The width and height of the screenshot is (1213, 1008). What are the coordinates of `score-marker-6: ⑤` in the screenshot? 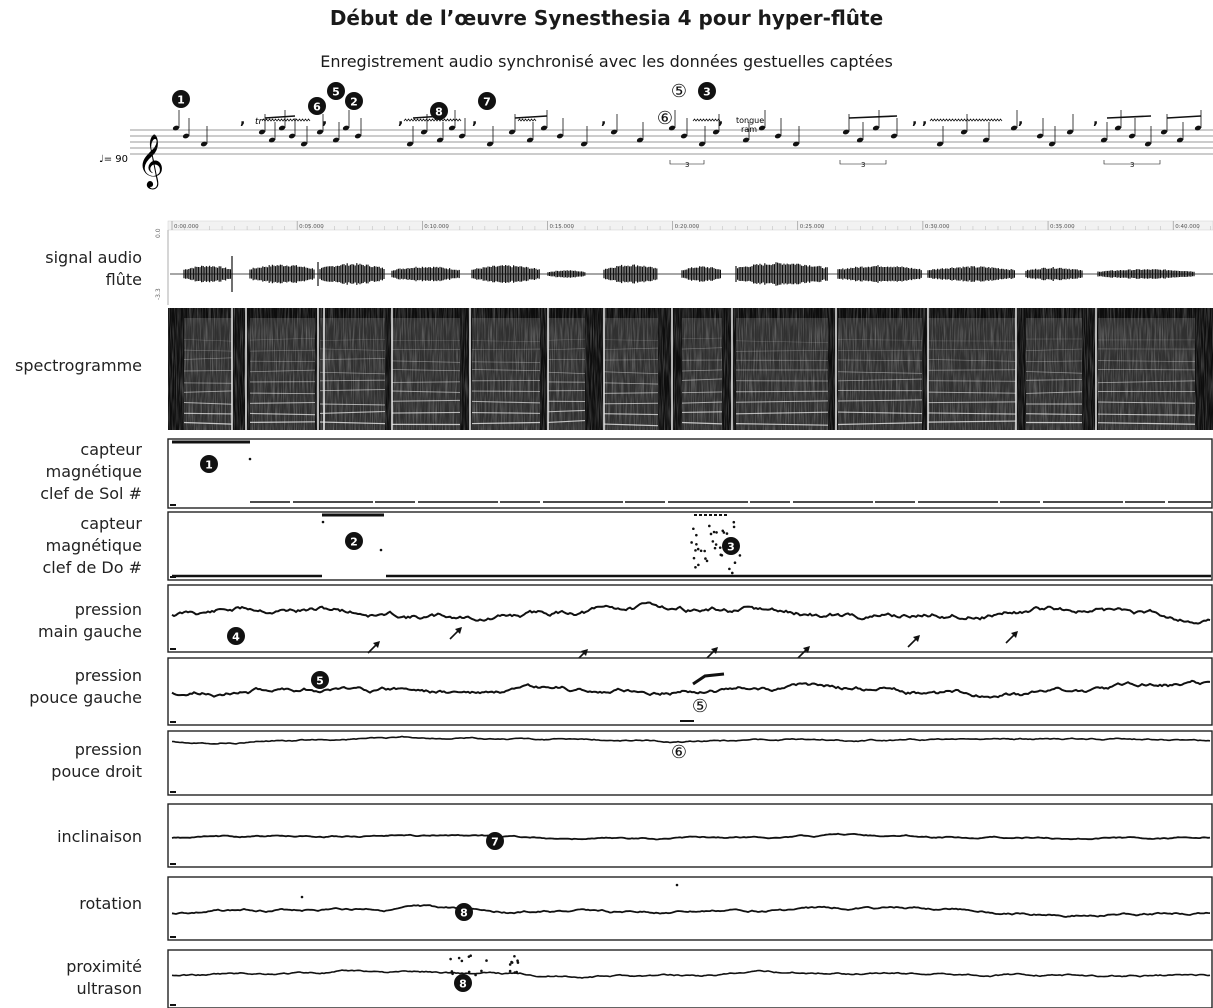 It's located at (679, 91).